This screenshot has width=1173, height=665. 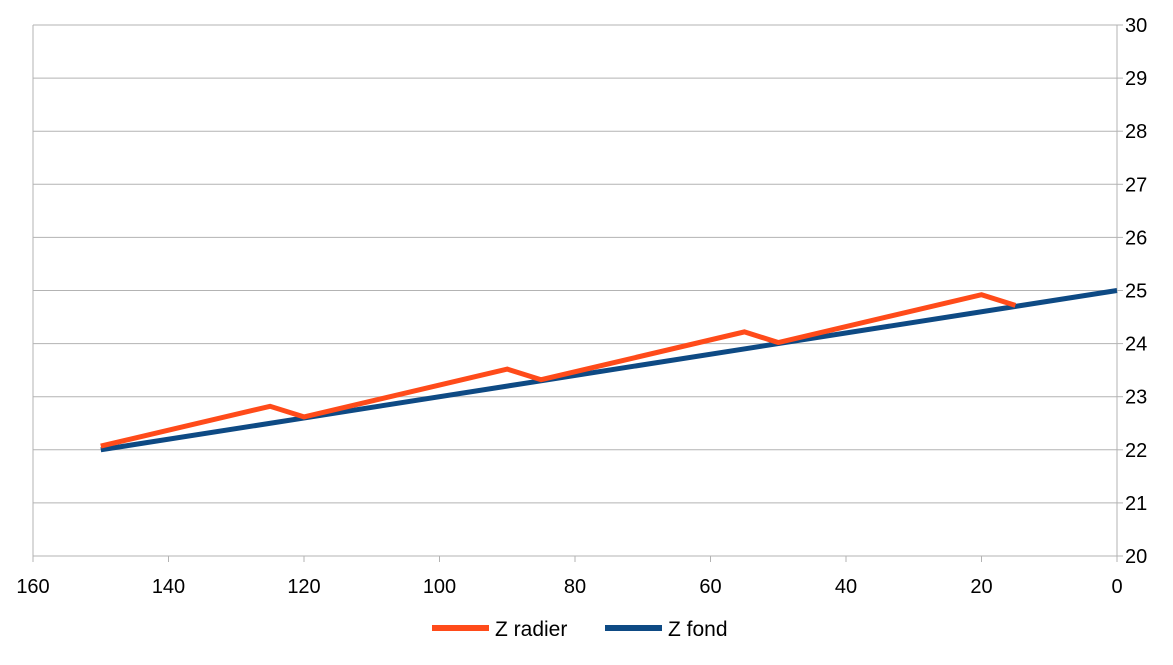 What do you see at coordinates (1136, 292) in the screenshot?
I see `y-tick-label: 25` at bounding box center [1136, 292].